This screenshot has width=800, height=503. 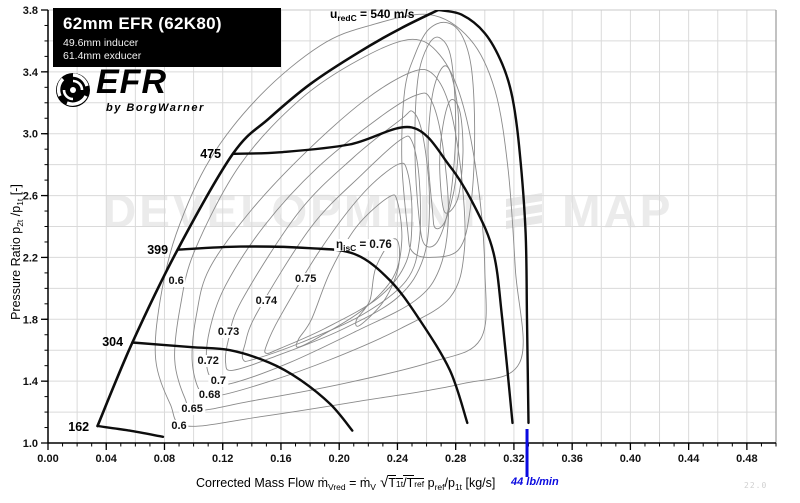 I want to click on y-tick-label: 1.0, so click(x=30, y=444).